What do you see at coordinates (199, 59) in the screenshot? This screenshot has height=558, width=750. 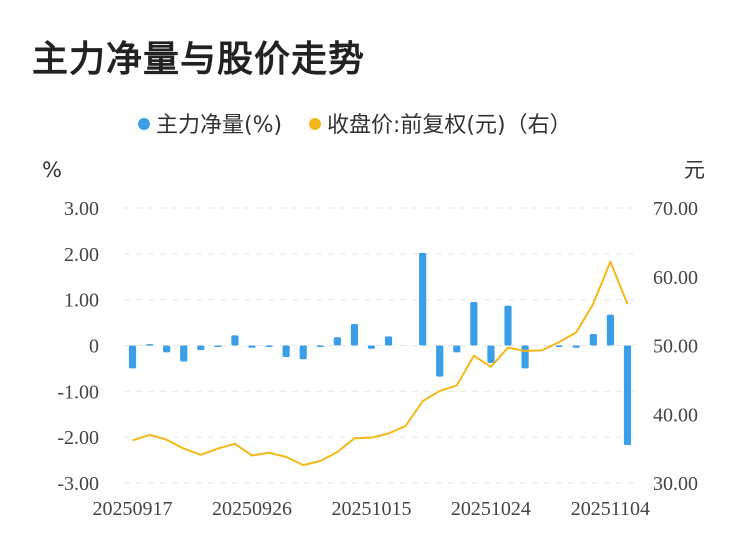 I see `page-title: 主力净量与股价走势` at bounding box center [199, 59].